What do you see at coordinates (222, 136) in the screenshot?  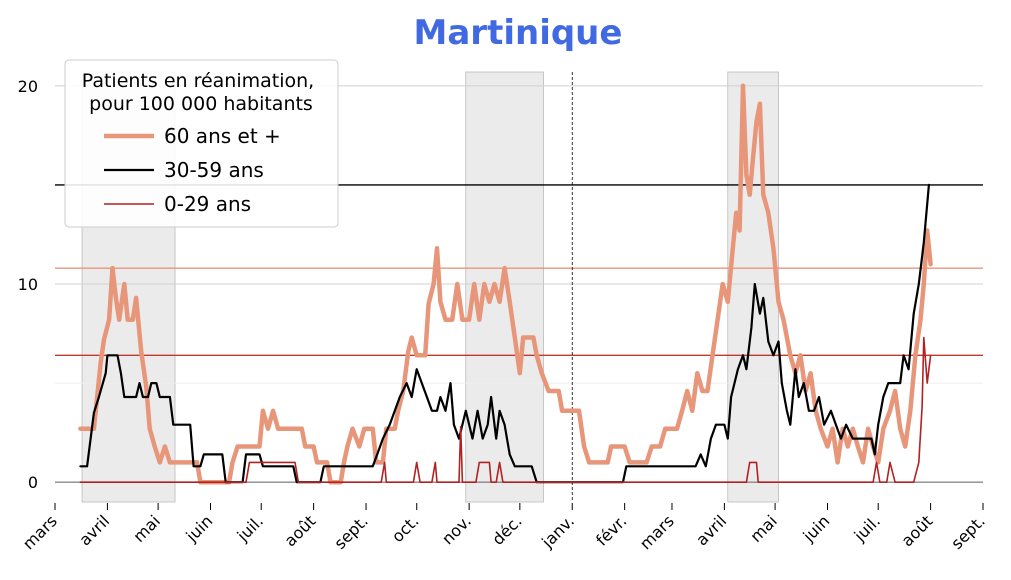 I see `legend-label: 60 ans et +` at bounding box center [222, 136].